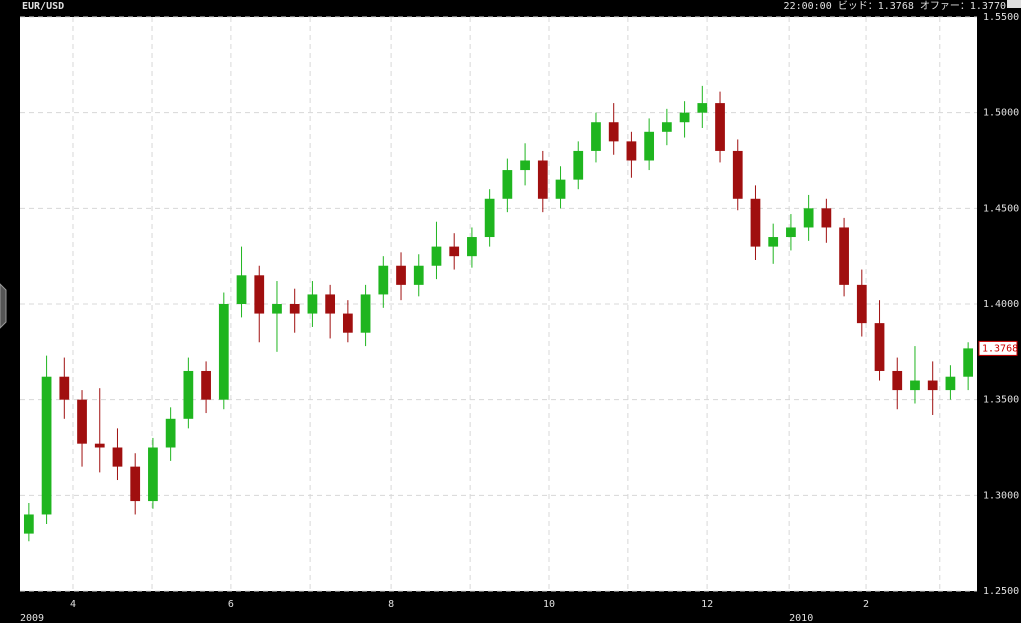 The width and height of the screenshot is (1021, 623). I want to click on x-tick-label: 2, so click(866, 604).